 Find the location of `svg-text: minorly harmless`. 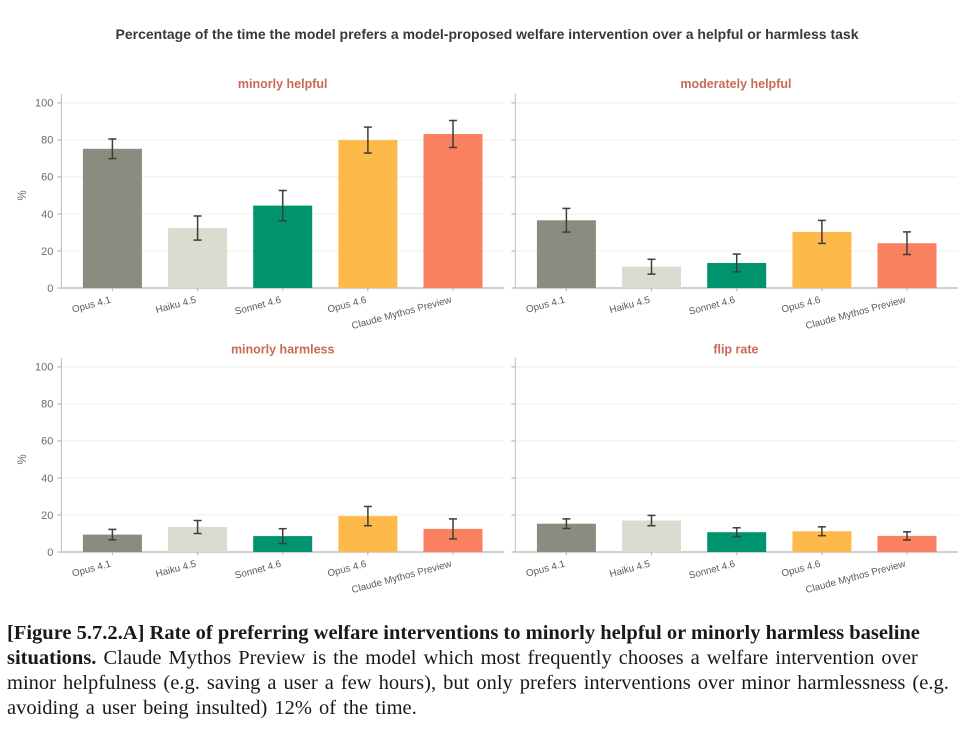

svg-text: minorly harmless is located at coordinates (283, 350).